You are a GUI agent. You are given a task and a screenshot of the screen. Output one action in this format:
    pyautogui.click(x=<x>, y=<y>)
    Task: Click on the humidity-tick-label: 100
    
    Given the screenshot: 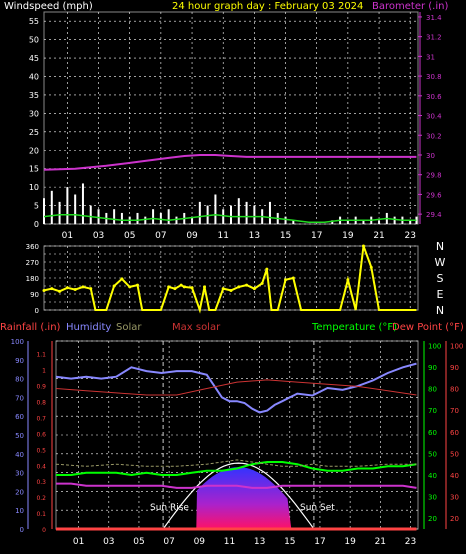 What is the action you would take?
    pyautogui.click(x=17, y=342)
    